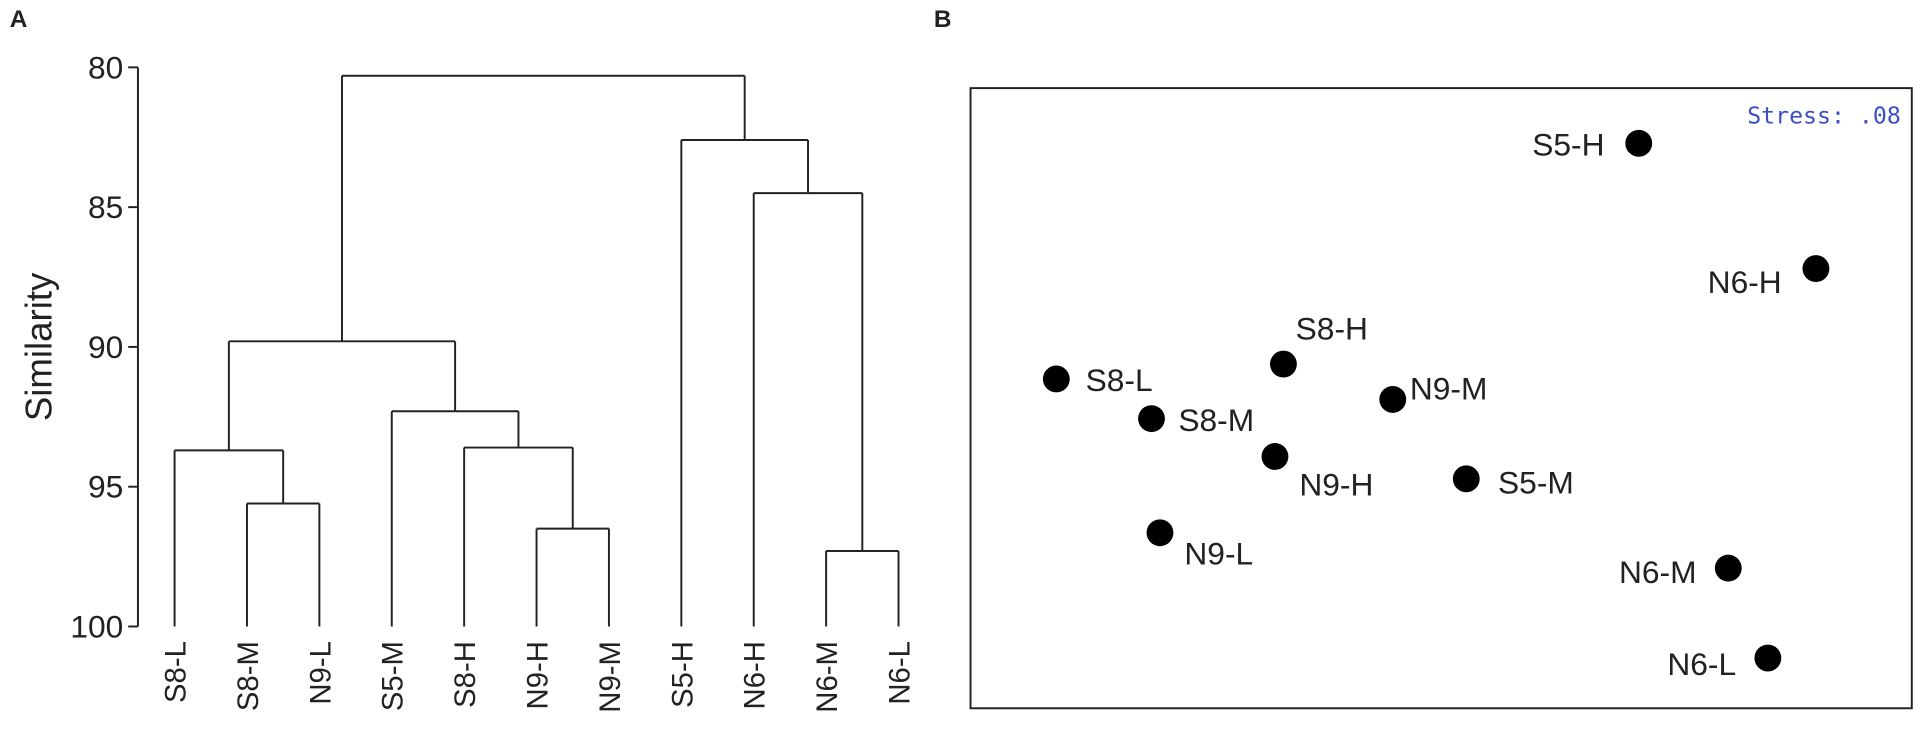 The width and height of the screenshot is (1913, 744). I want to click on leaf-label: N9-M, so click(610, 677).